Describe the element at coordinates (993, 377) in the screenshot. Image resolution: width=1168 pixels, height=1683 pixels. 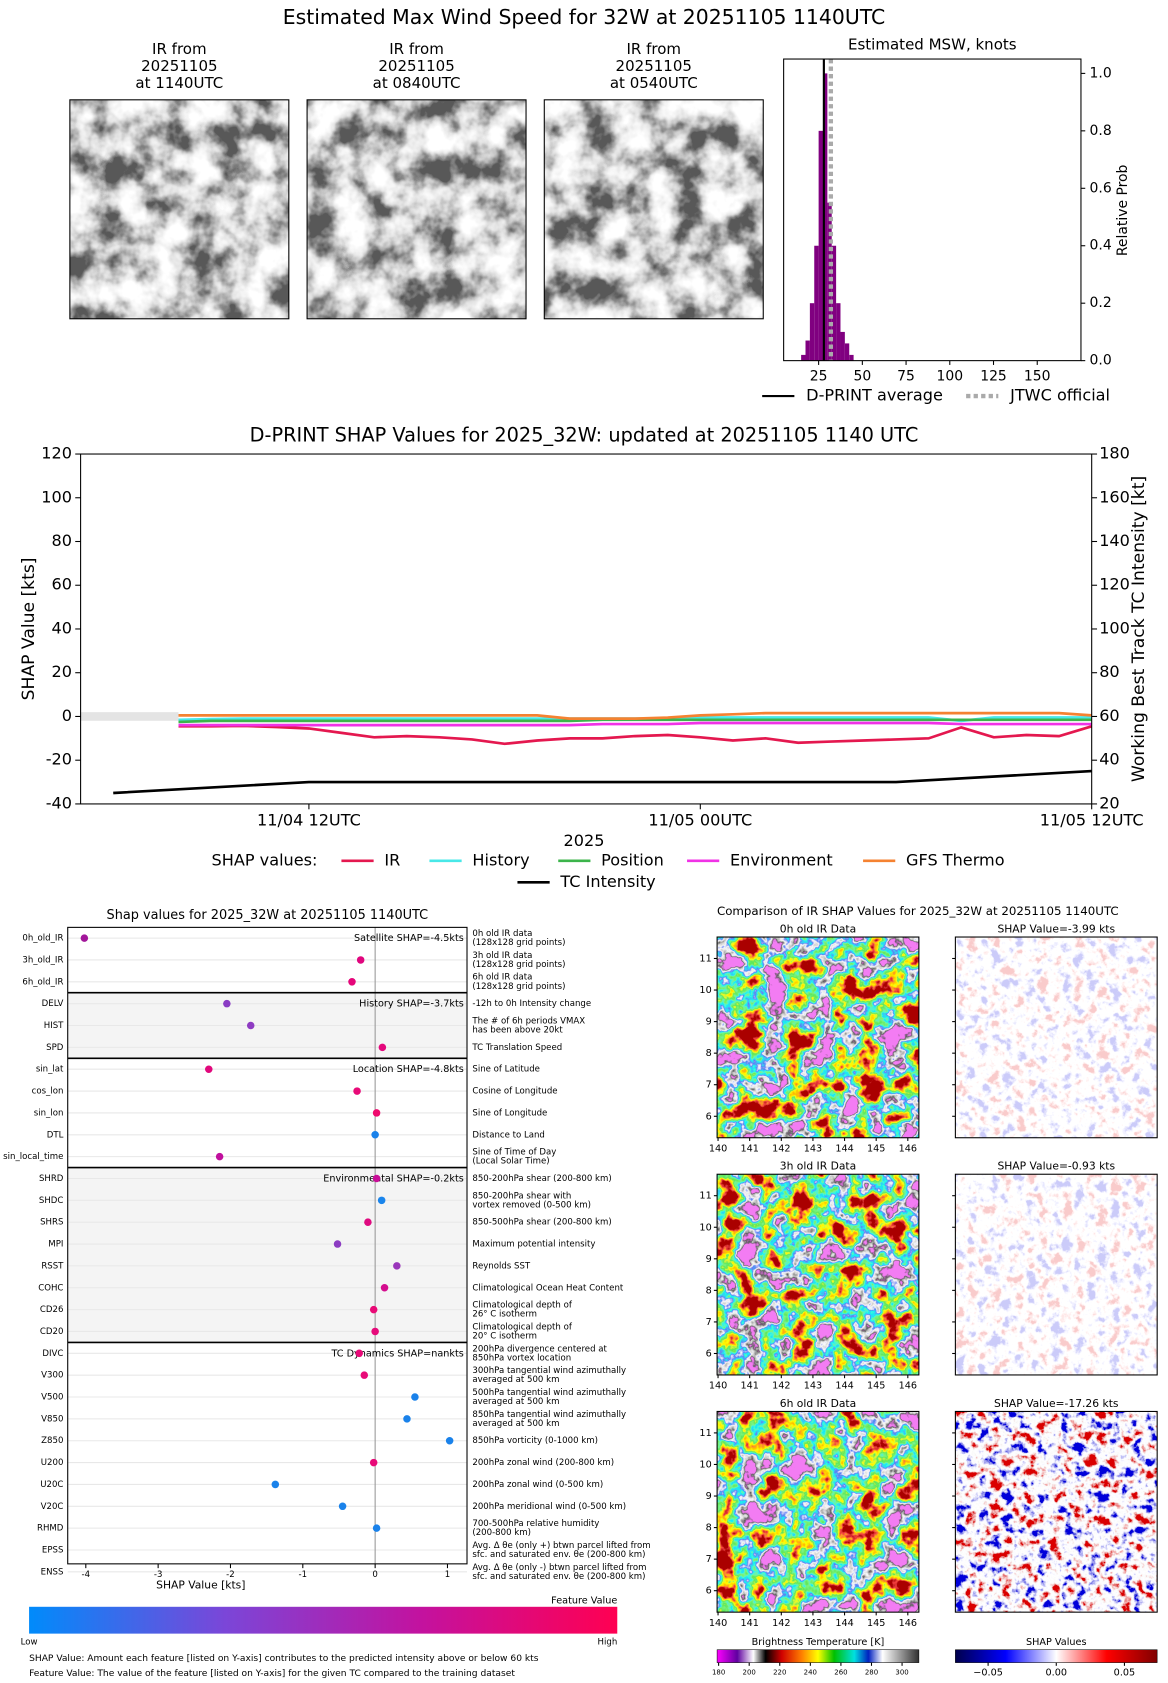
I see `x-tick-label: 125` at that location.